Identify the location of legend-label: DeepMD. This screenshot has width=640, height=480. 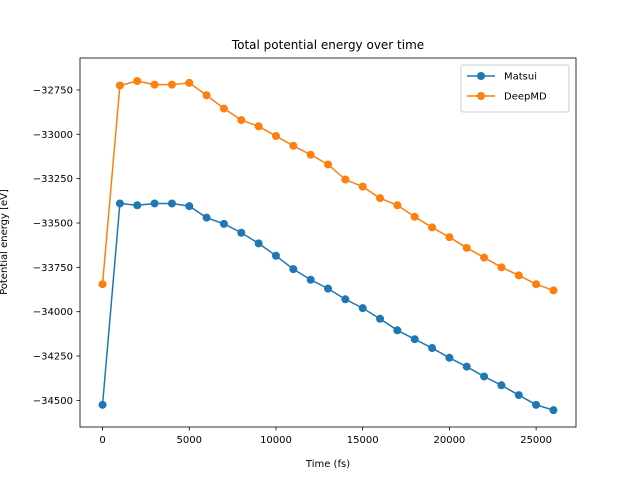
(525, 97).